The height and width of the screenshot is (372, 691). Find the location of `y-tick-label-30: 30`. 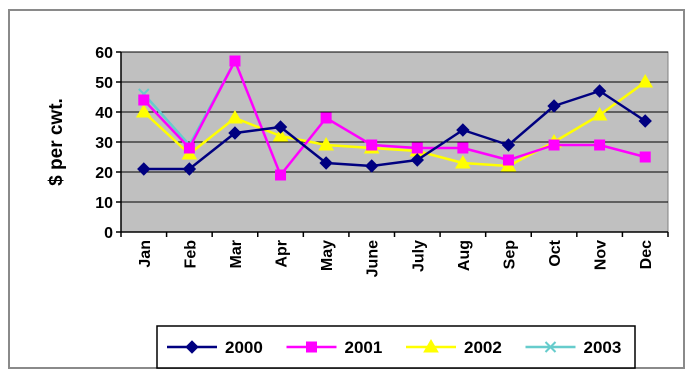

y-tick-label-30: 30 is located at coordinates (104, 143).